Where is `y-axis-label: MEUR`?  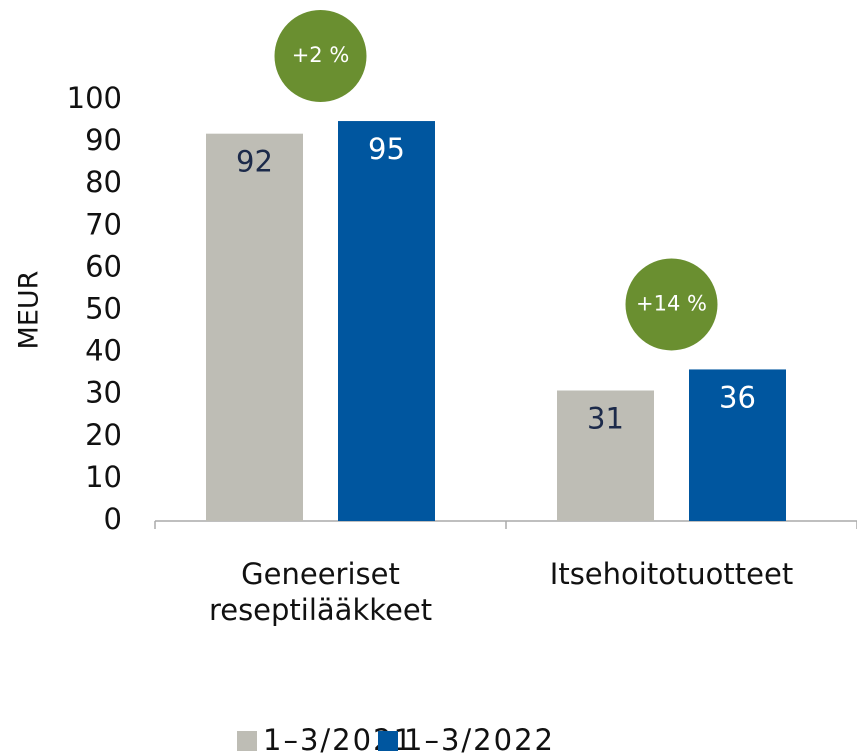
y-axis-label: MEUR is located at coordinates (29, 310).